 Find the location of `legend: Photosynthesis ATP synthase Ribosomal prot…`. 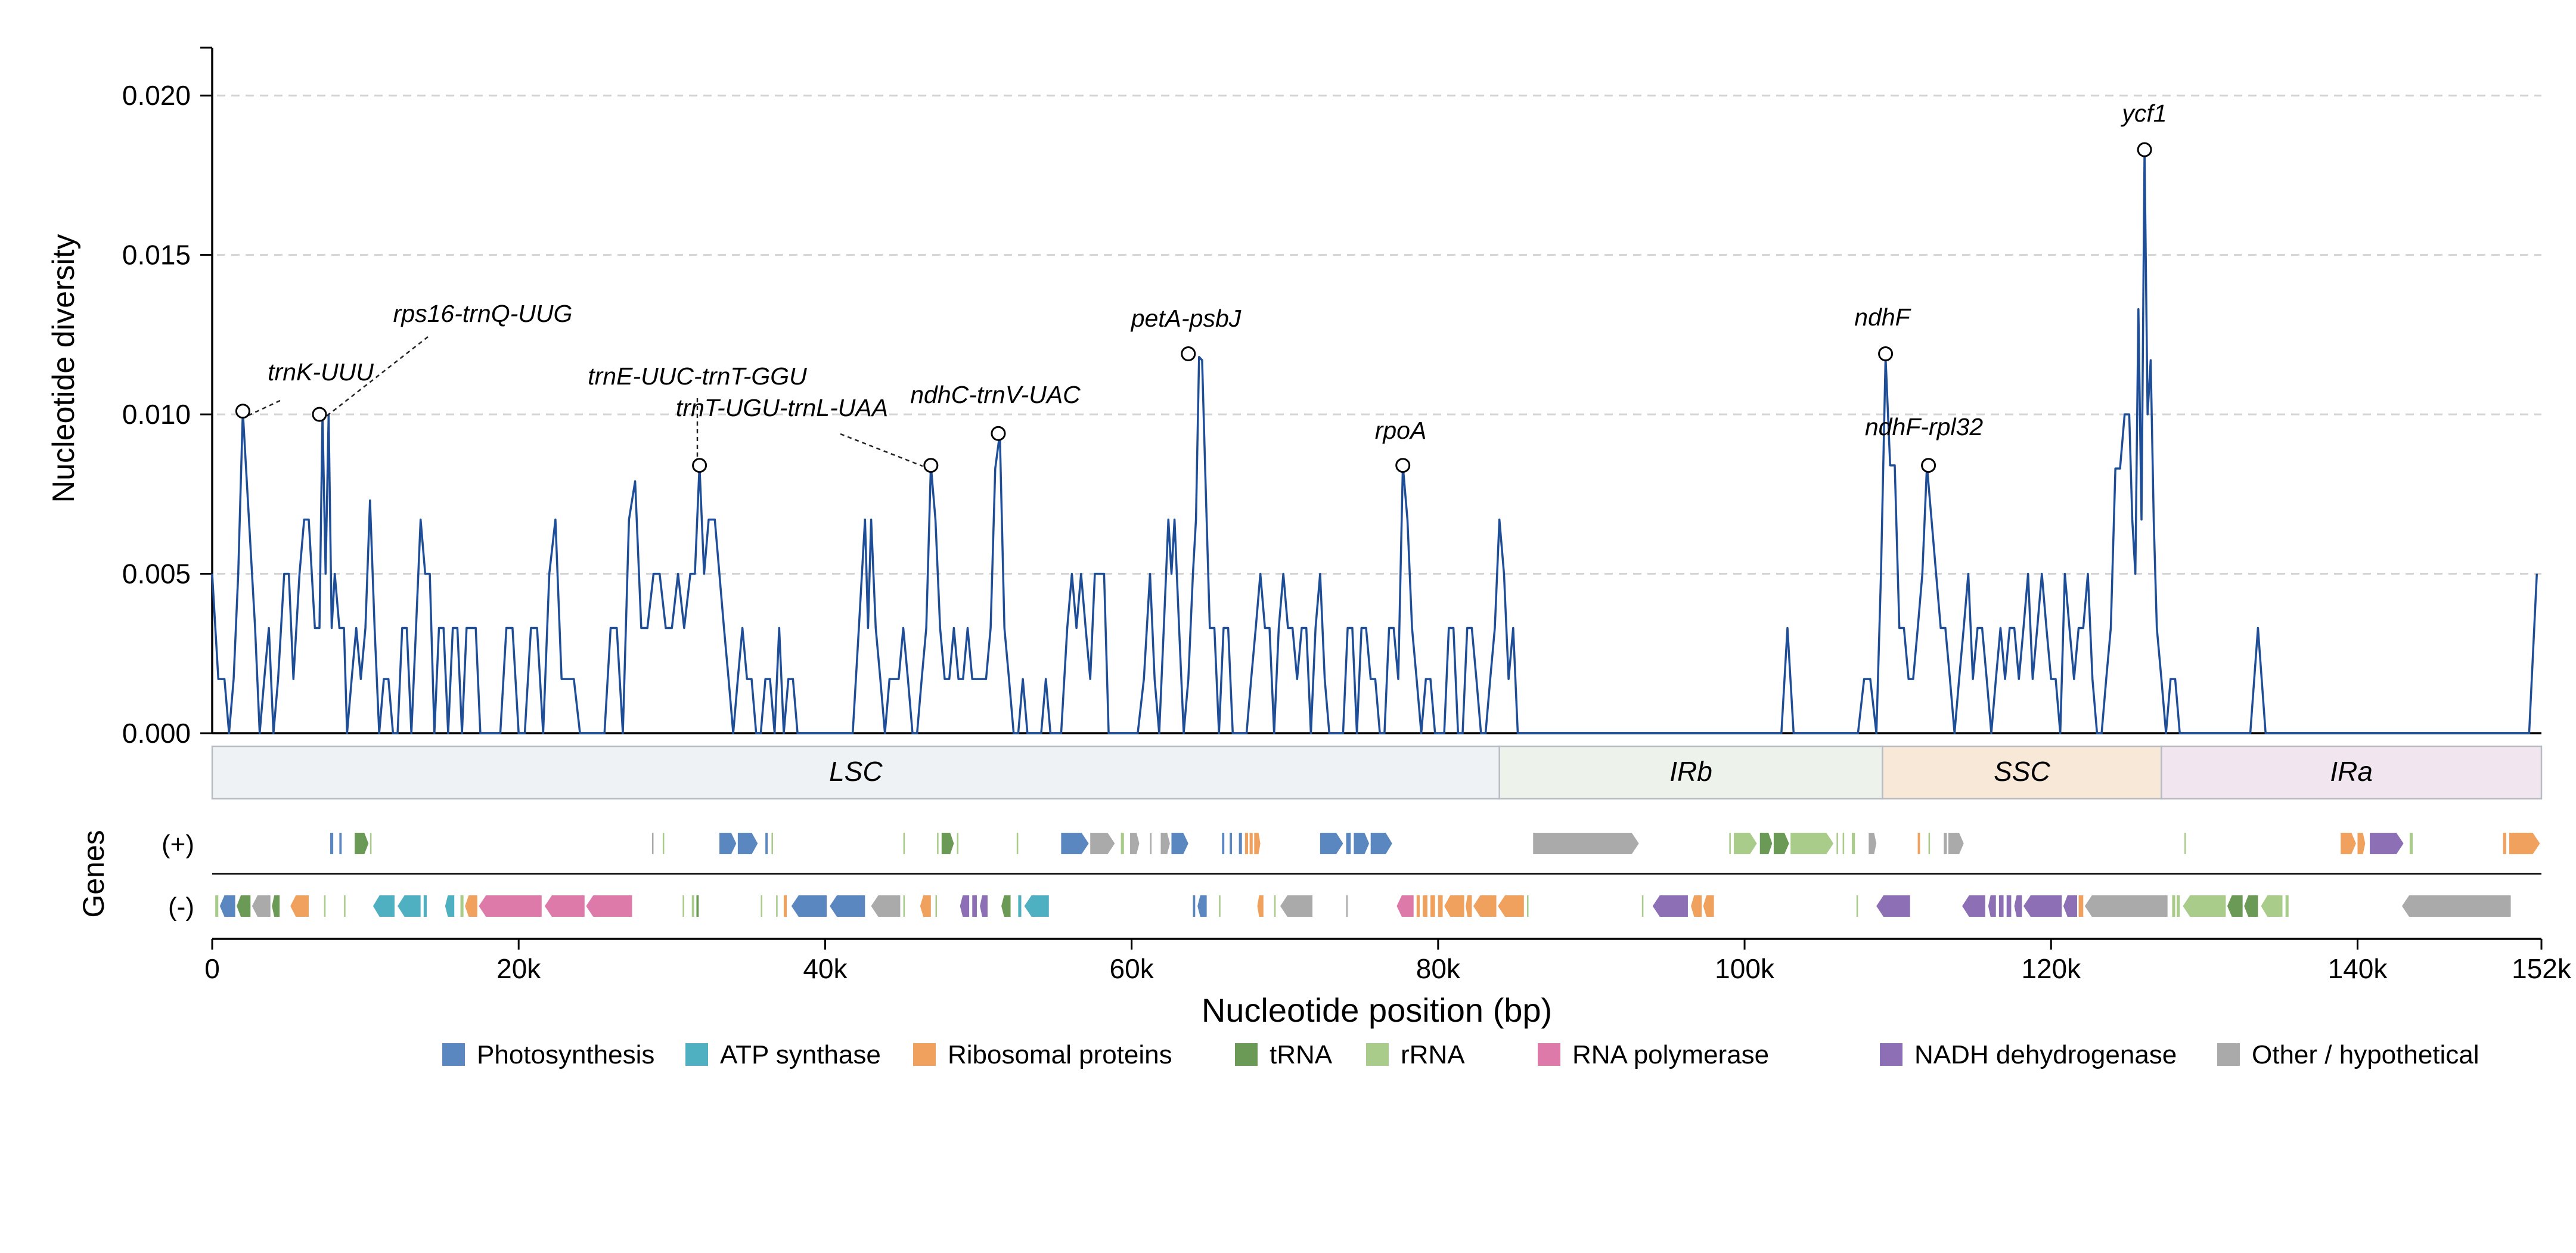

legend: Photosynthesis ATP synthase Ribosomal prot… is located at coordinates (1461, 1054).